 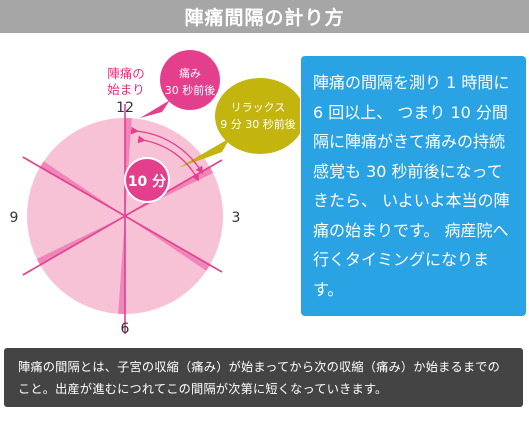 I want to click on relax-bubble-line2: 9 分 30 秒前後, so click(x=258, y=124).